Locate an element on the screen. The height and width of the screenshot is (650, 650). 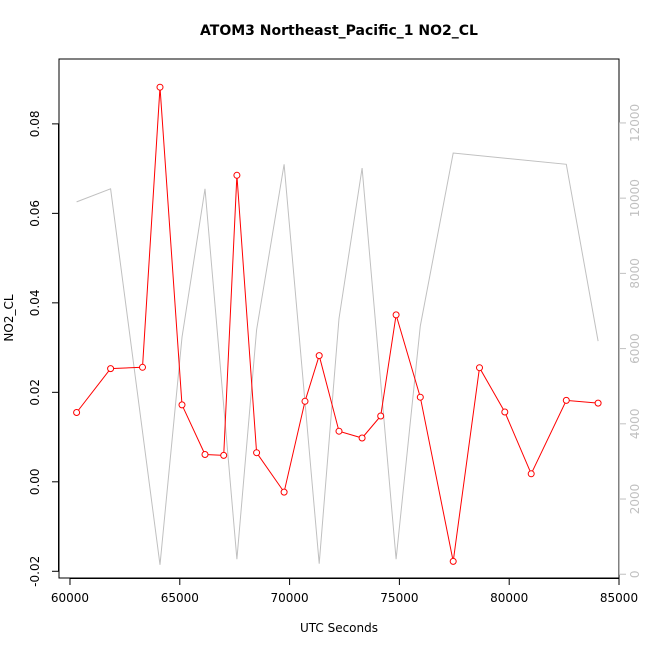
y2-tick-label: 2000 is located at coordinates (635, 499).